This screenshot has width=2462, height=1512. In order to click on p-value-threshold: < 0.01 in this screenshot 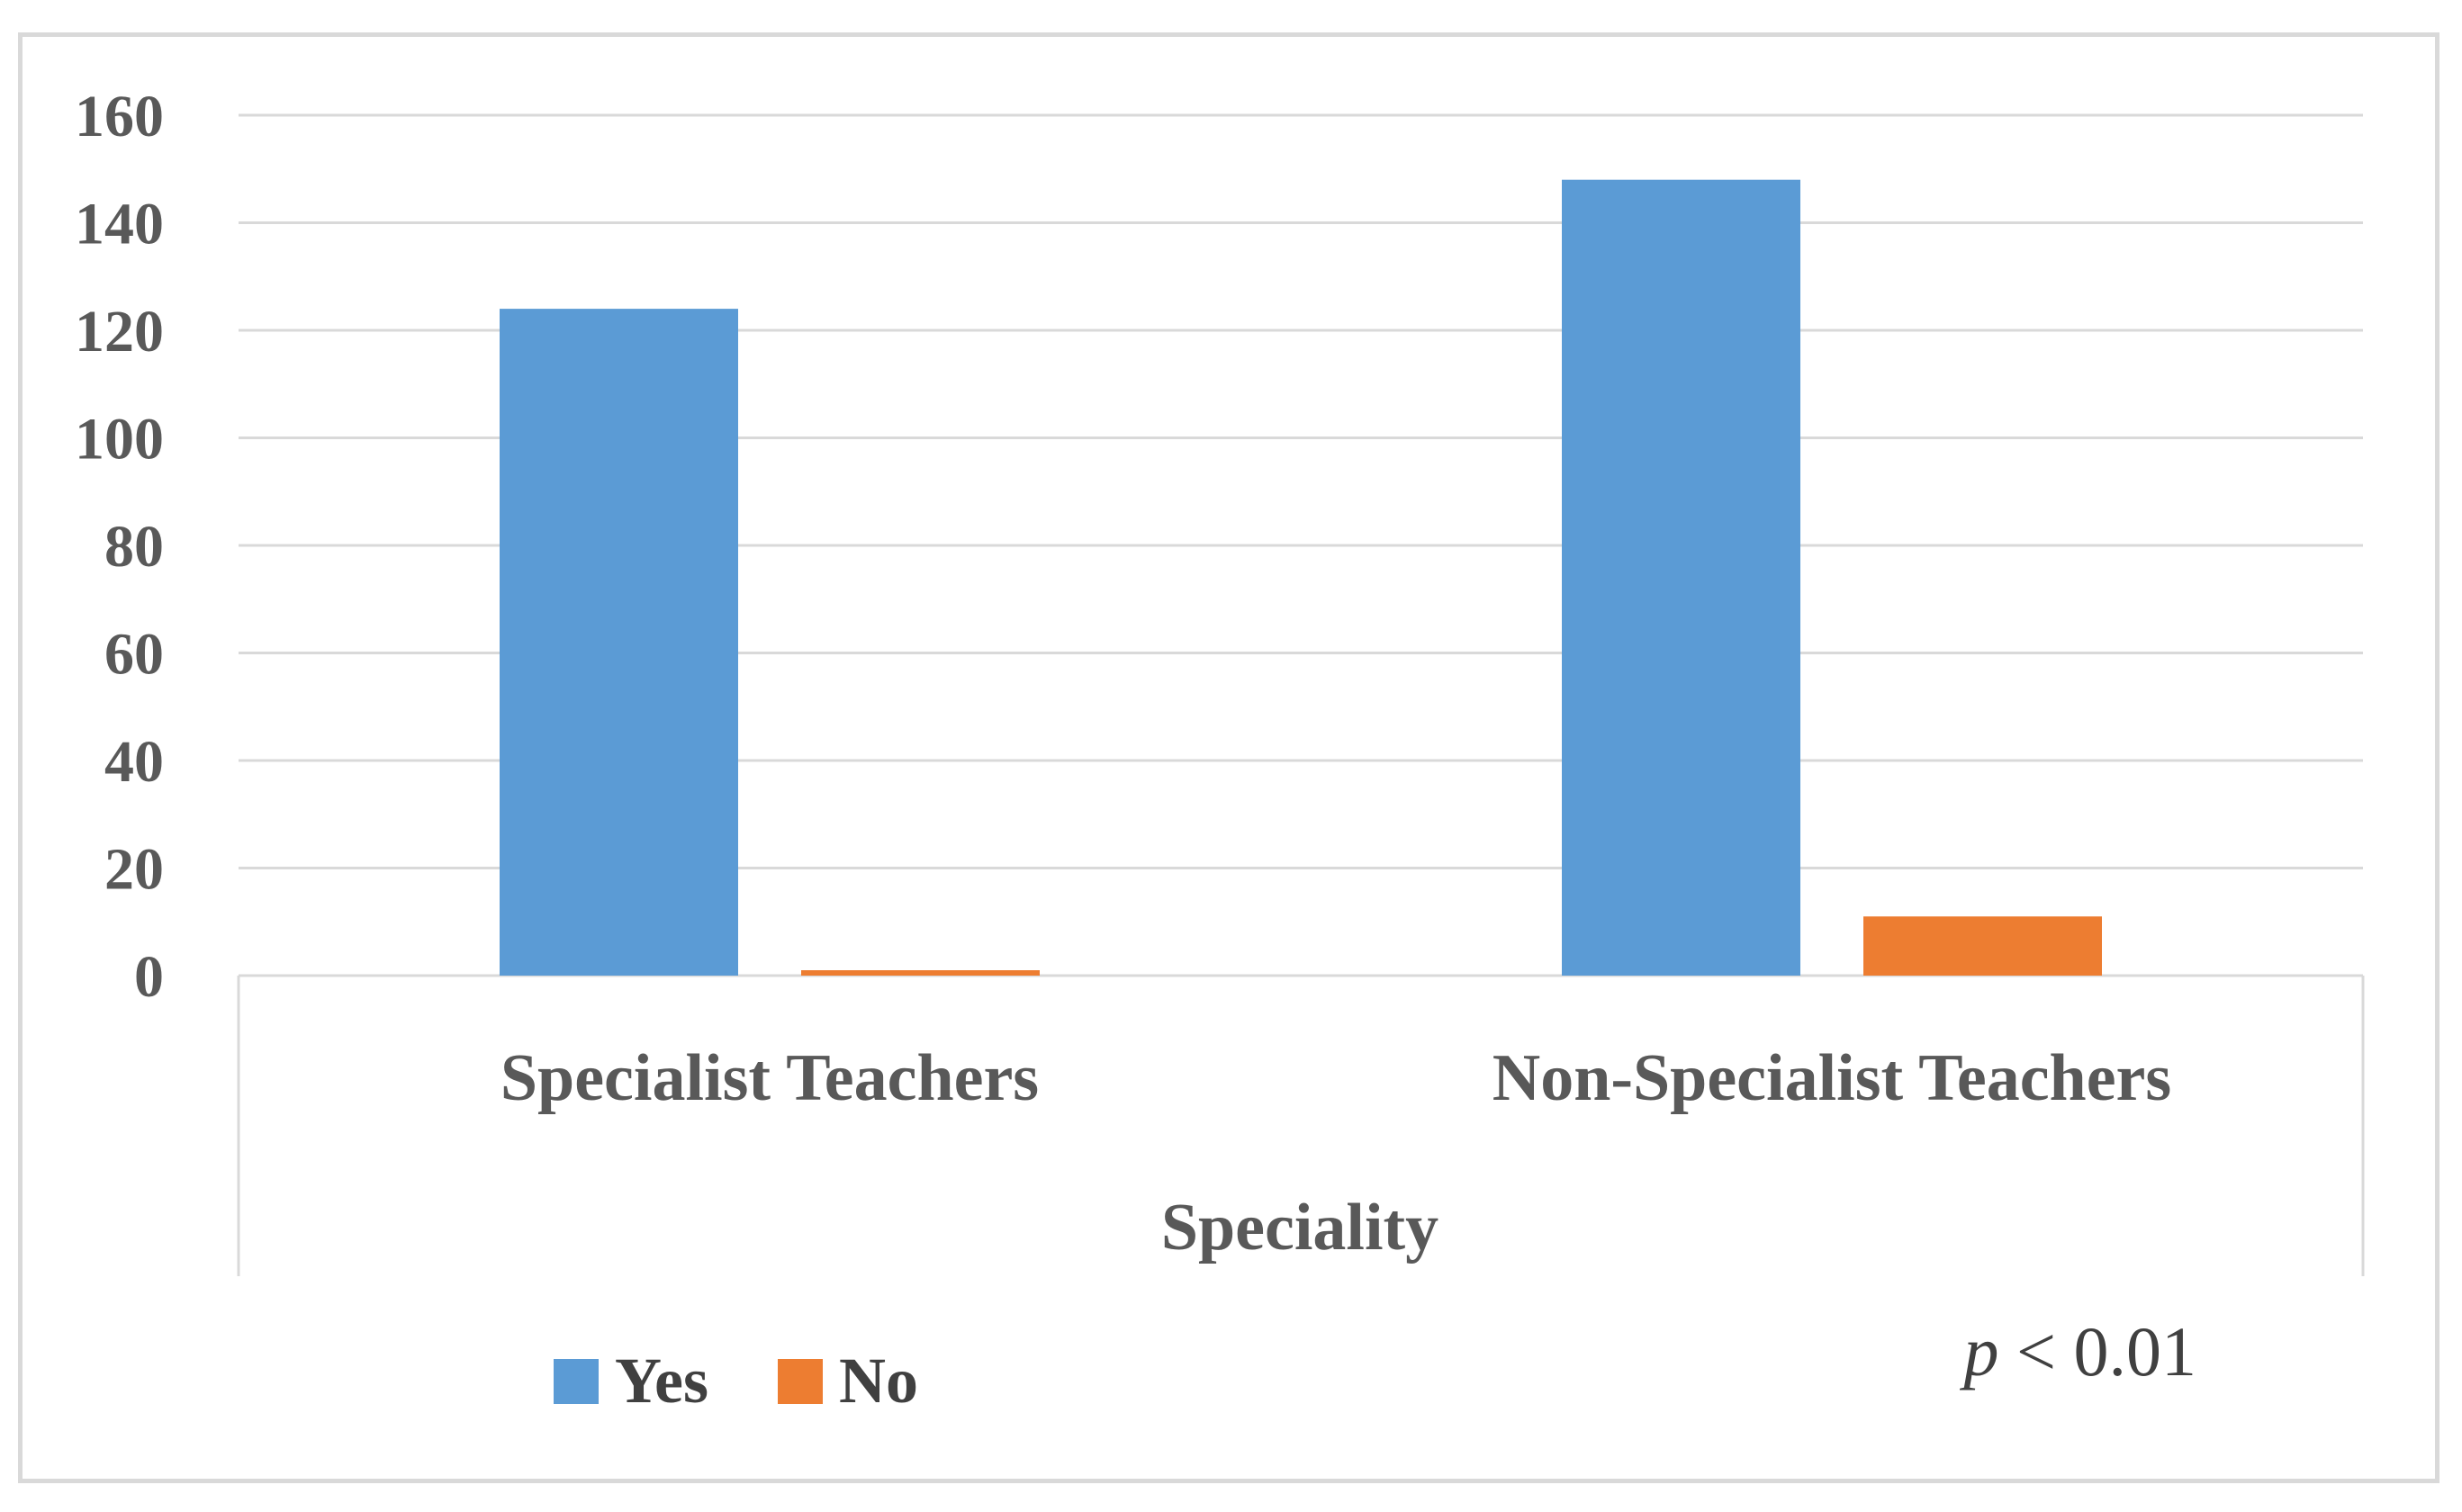, I will do `click(2098, 1351)`.